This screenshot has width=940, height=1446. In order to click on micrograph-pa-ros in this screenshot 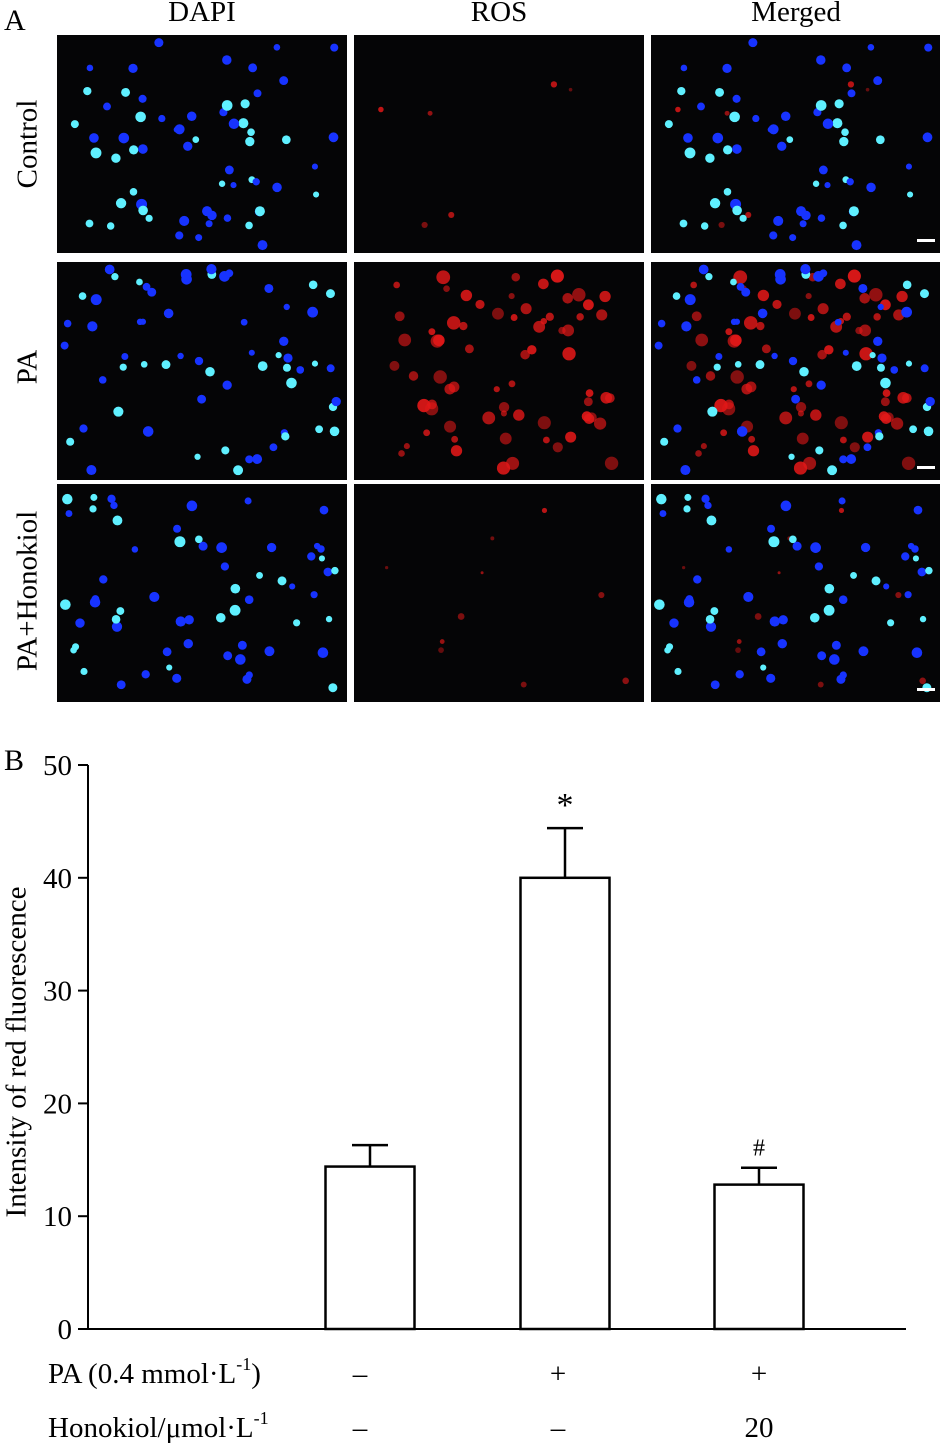, I will do `click(499, 371)`.